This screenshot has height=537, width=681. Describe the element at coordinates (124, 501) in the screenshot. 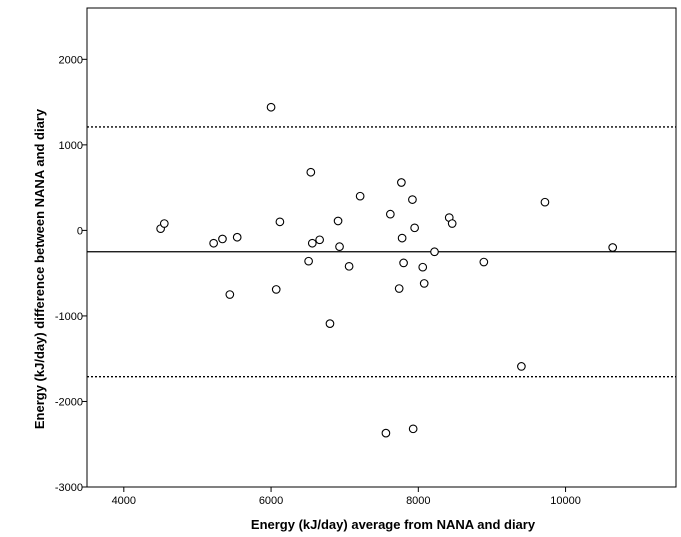

I see `x-tick-label: 4000` at that location.